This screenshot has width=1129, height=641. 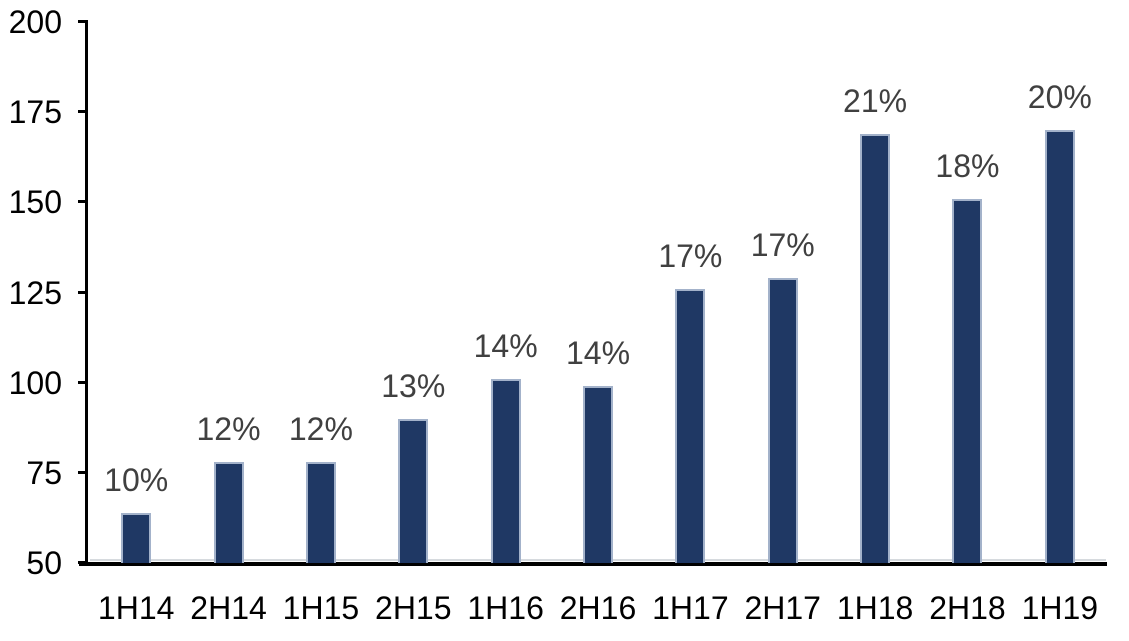 I want to click on bar-2H16, so click(x=598, y=474).